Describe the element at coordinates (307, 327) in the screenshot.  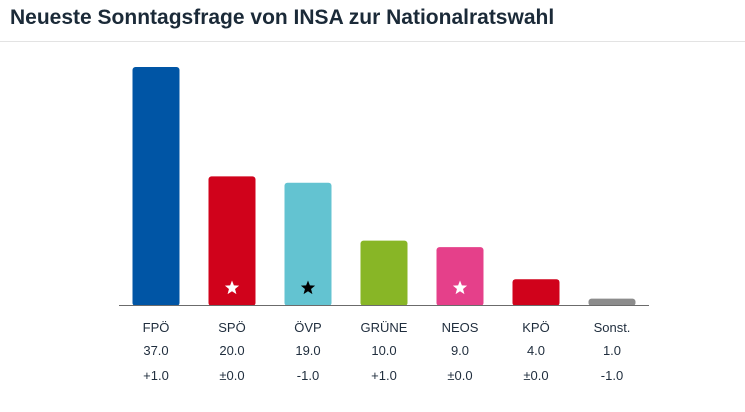
I see `category-label: ÖVP` at that location.